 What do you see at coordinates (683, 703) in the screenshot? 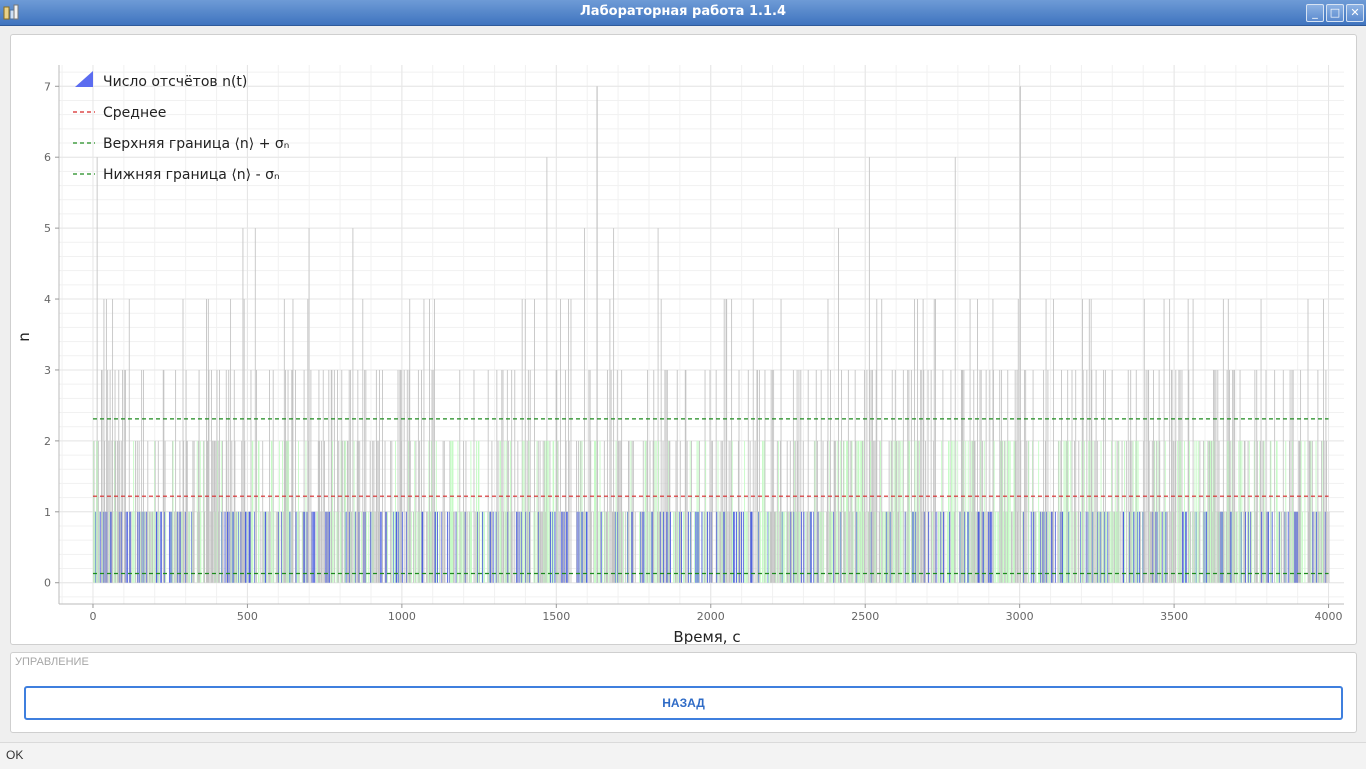
I see `back-button: НАЗАД` at bounding box center [683, 703].